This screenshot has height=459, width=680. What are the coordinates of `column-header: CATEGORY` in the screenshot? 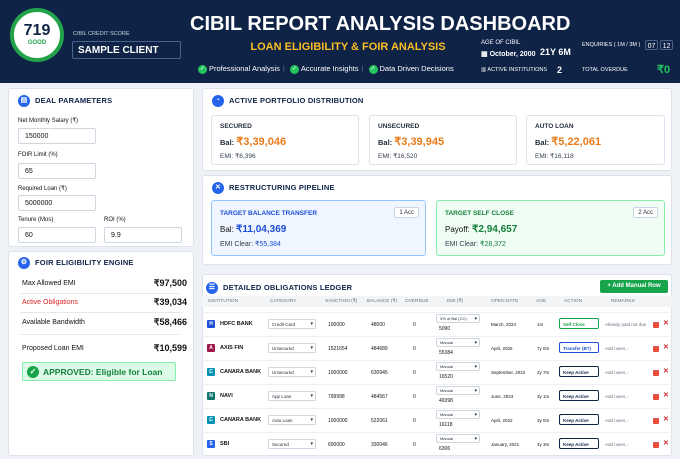 It's located at (283, 301).